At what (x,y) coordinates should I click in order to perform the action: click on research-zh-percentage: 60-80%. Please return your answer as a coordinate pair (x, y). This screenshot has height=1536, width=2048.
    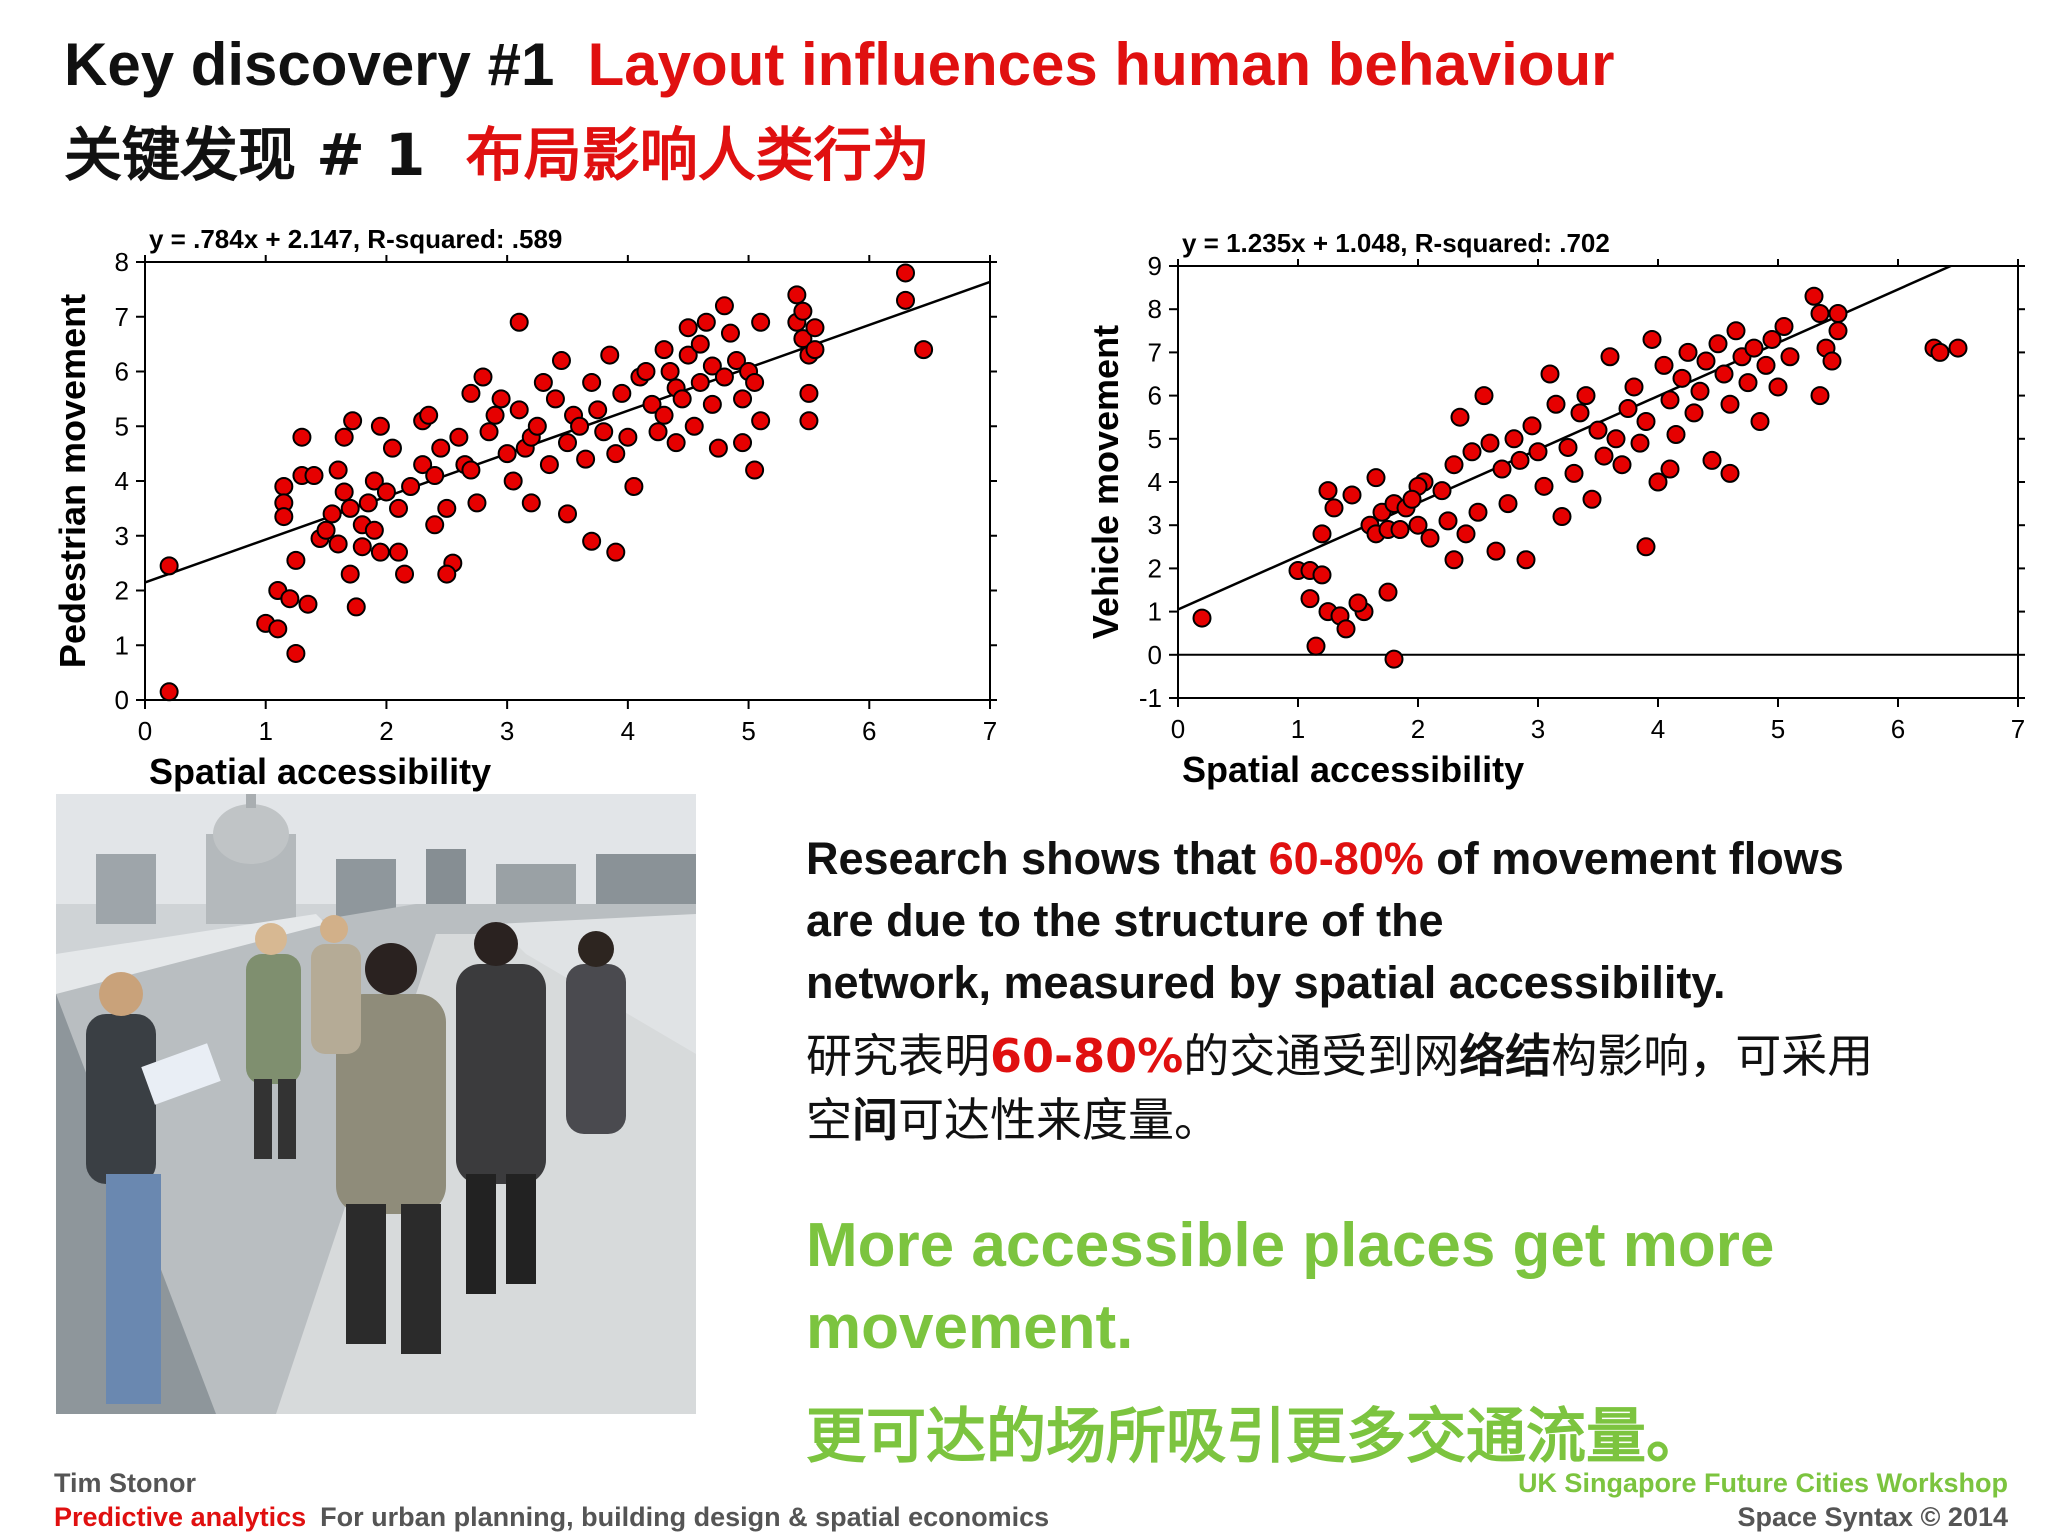
    Looking at the image, I should click on (1087, 1056).